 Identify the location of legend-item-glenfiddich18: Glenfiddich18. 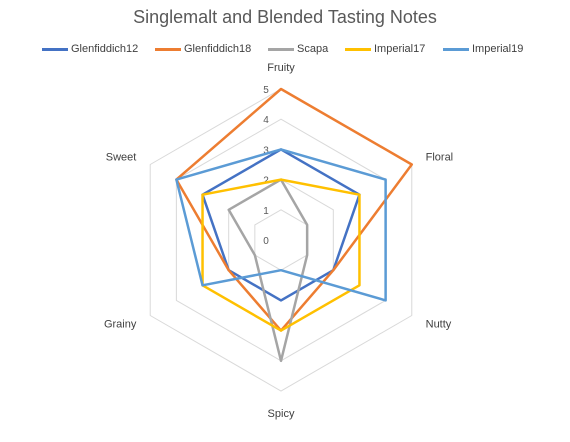
(203, 49).